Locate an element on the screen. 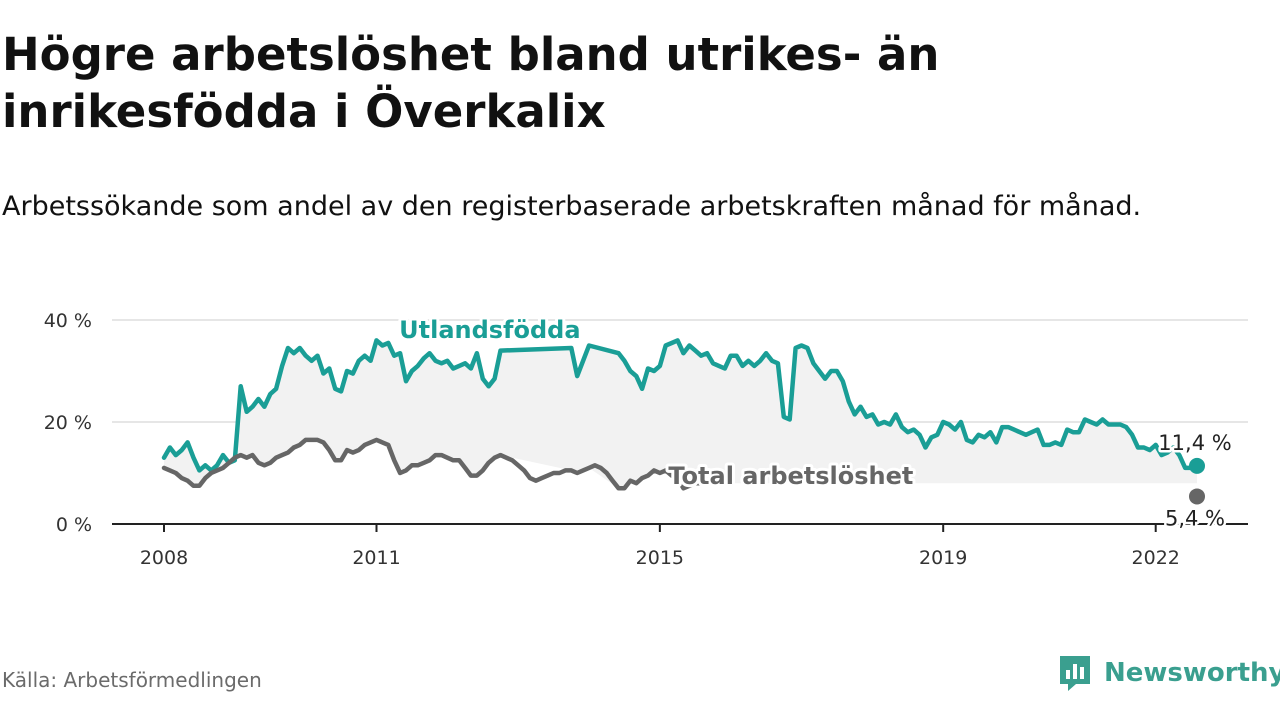  source-note: Källa: Arbetsförmedlingen is located at coordinates (132, 680).